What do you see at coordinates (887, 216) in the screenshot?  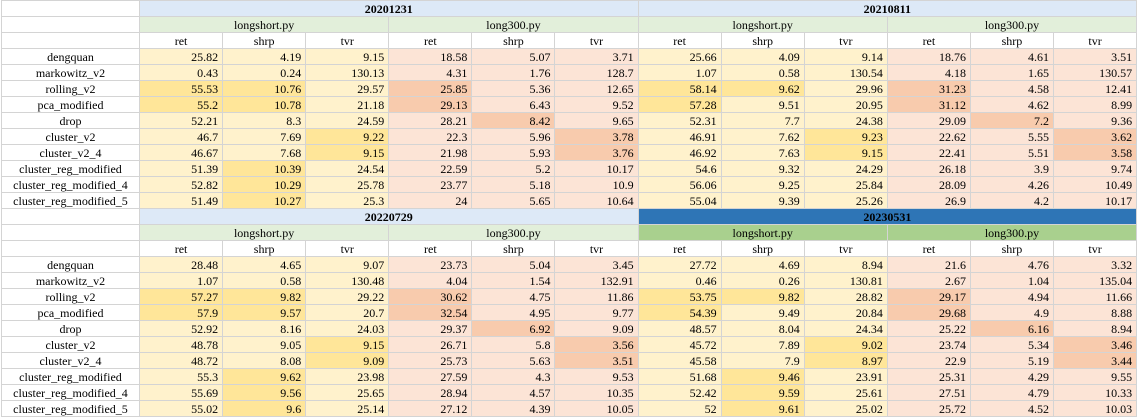 I see `date-header: 20230531` at bounding box center [887, 216].